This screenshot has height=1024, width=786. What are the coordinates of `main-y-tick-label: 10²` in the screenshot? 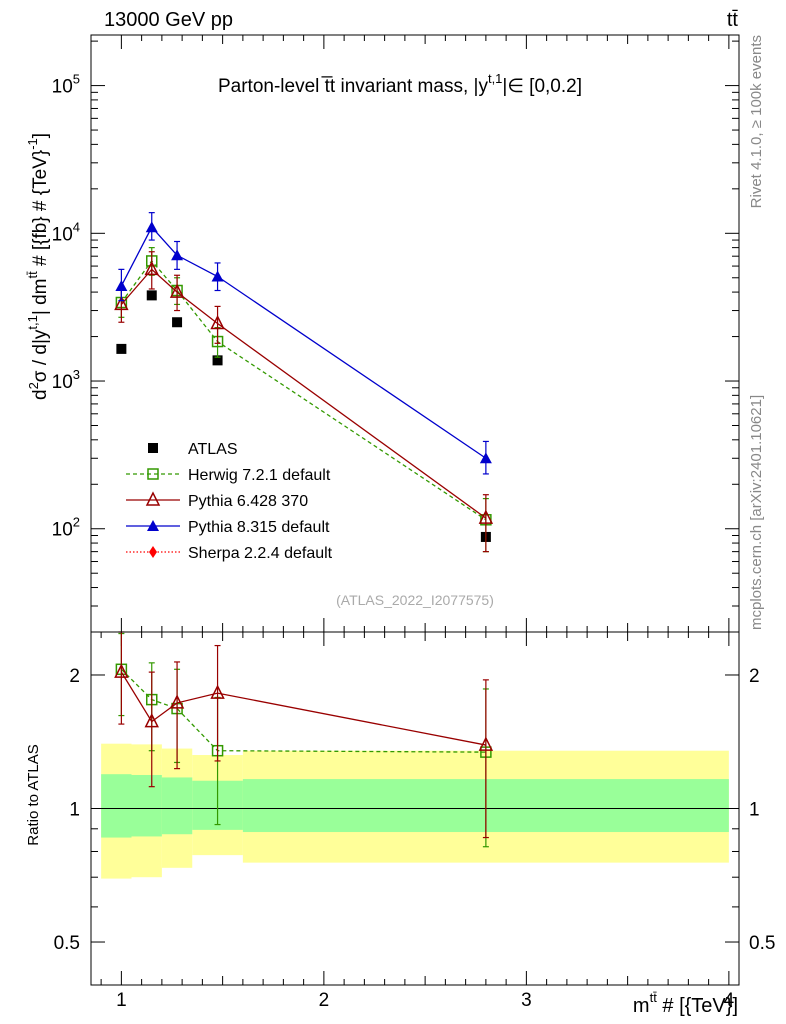 It's located at (66, 528).